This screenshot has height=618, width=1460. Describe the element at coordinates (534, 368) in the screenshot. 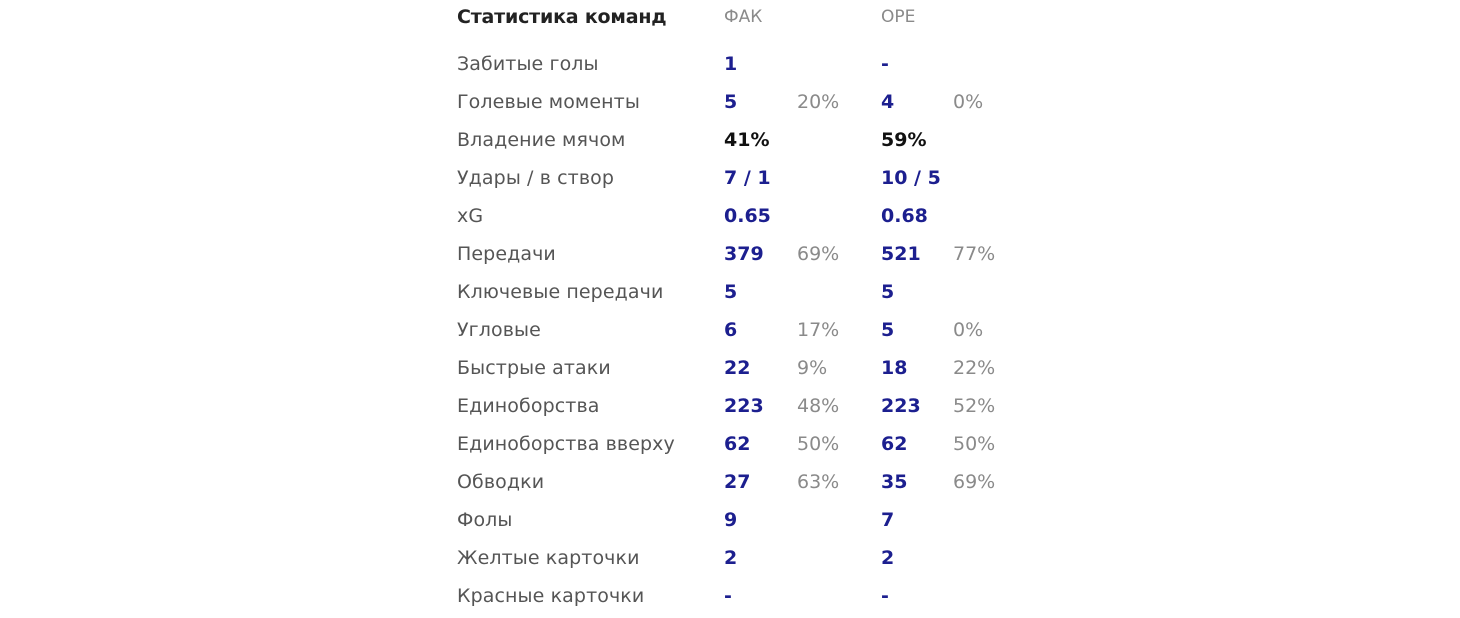

I see `stat-label: Быстрые атаки` at that location.